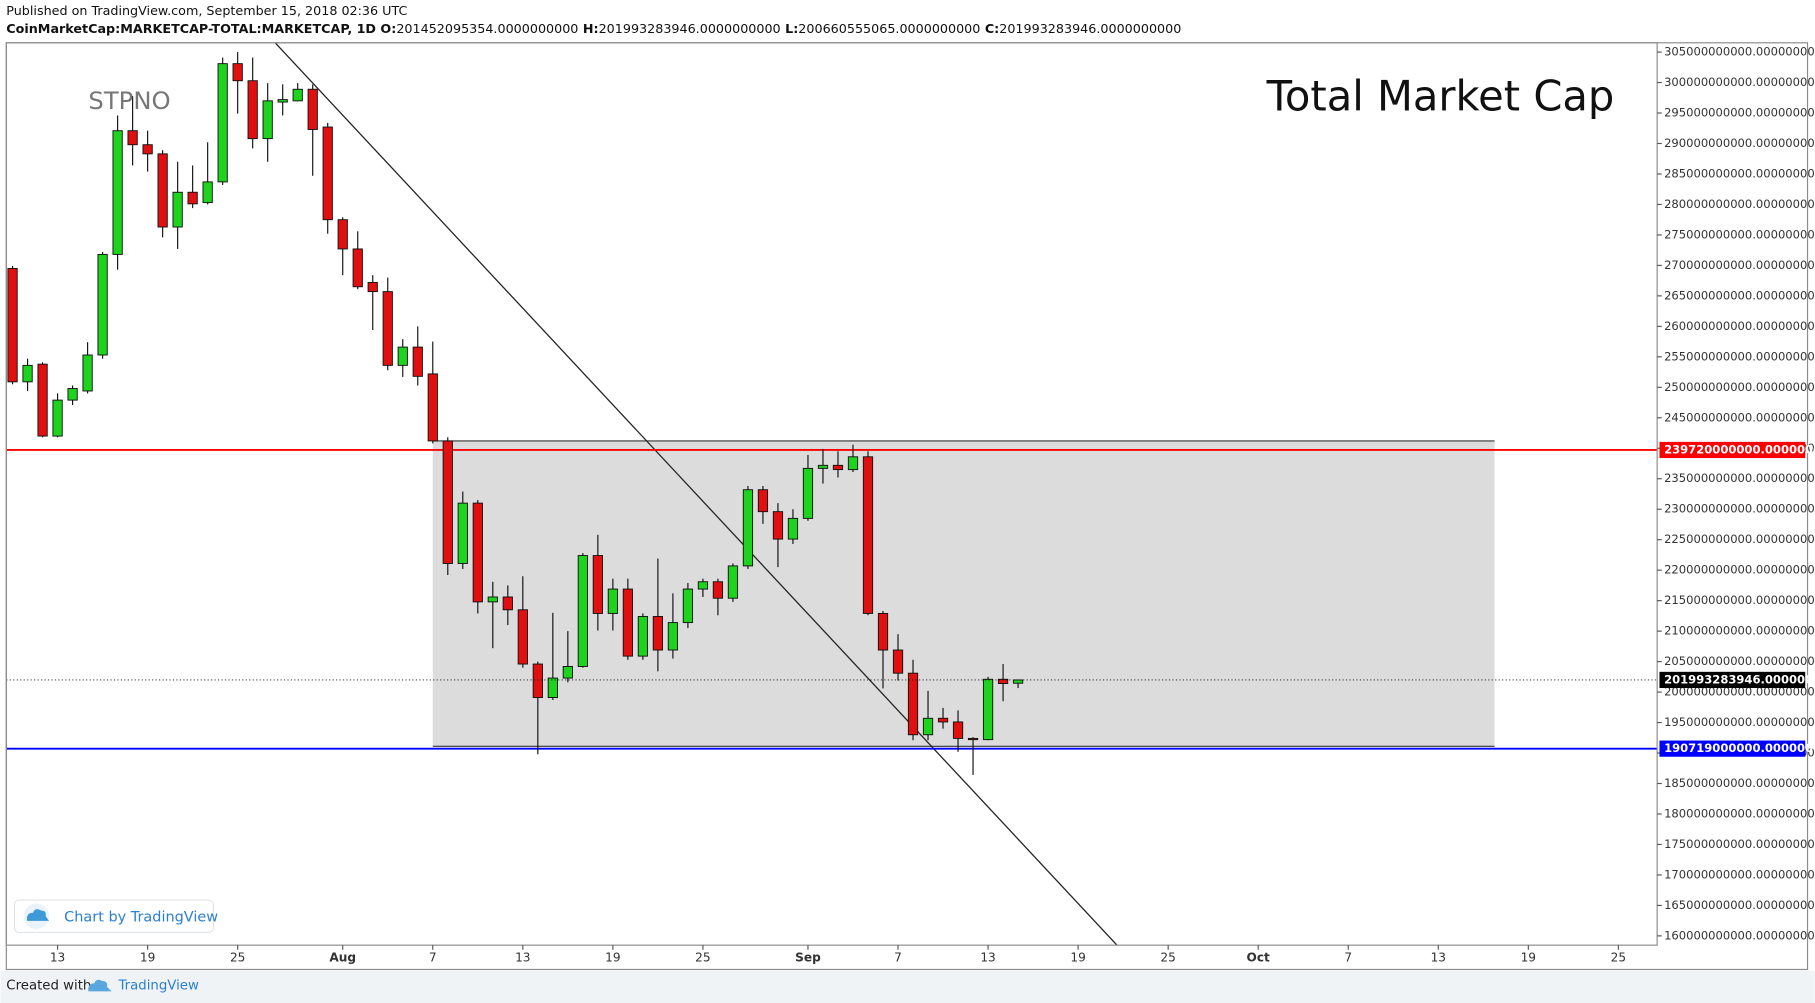  I want to click on ohlc-value: 200660555065.0000000000, so click(889, 27).